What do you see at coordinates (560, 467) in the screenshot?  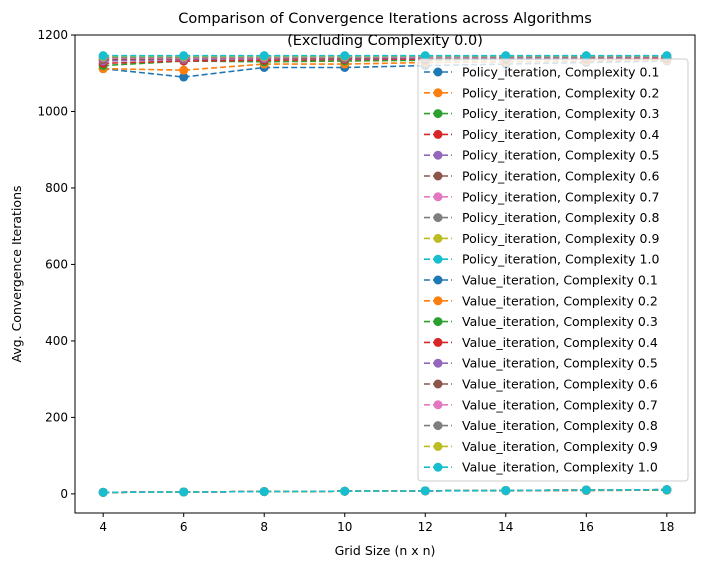 I see `legend-label: Value_iteration, Complexity 1.0` at bounding box center [560, 467].